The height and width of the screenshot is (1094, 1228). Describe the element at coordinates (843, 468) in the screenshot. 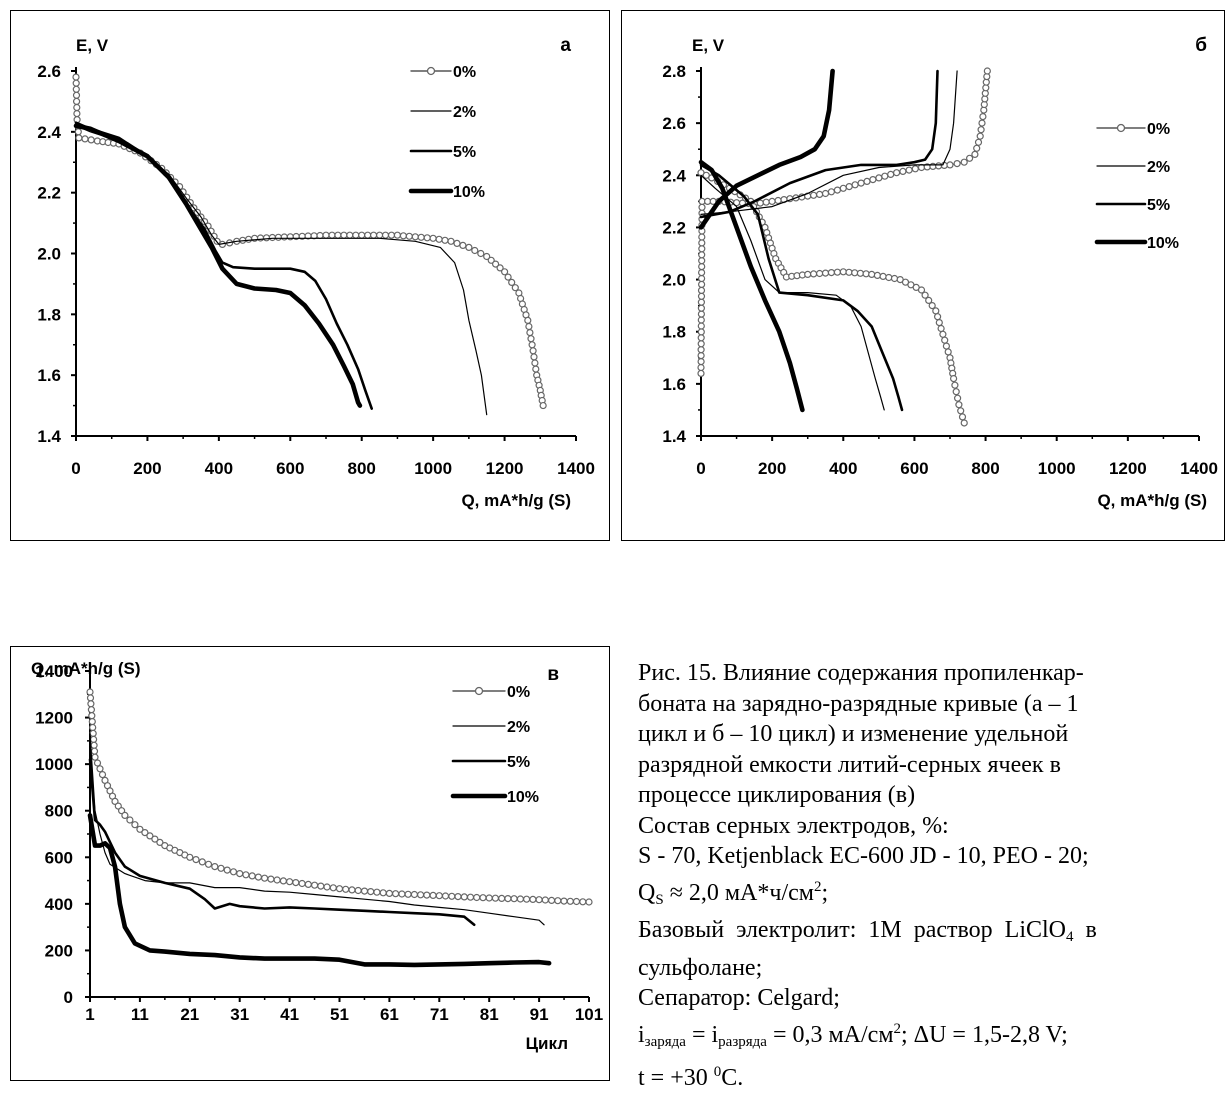

I see `x-tick-label: 400` at that location.